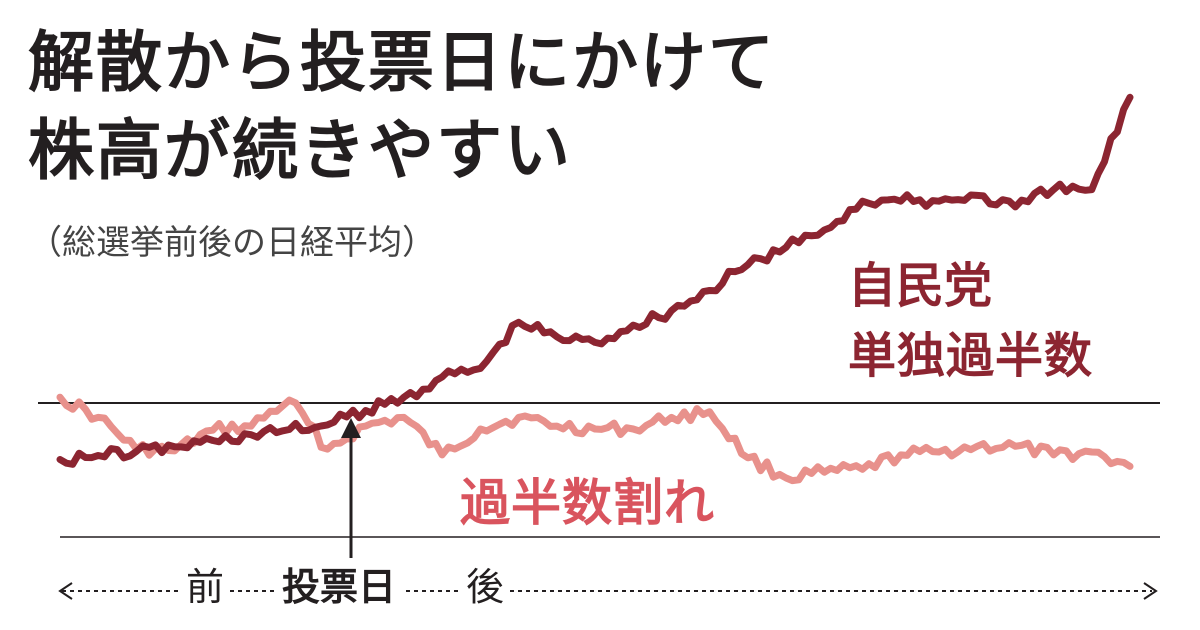 This screenshot has height=630, width=1200. I want to click on title-line-1: 解散から投票日にかけて, so click(402, 62).